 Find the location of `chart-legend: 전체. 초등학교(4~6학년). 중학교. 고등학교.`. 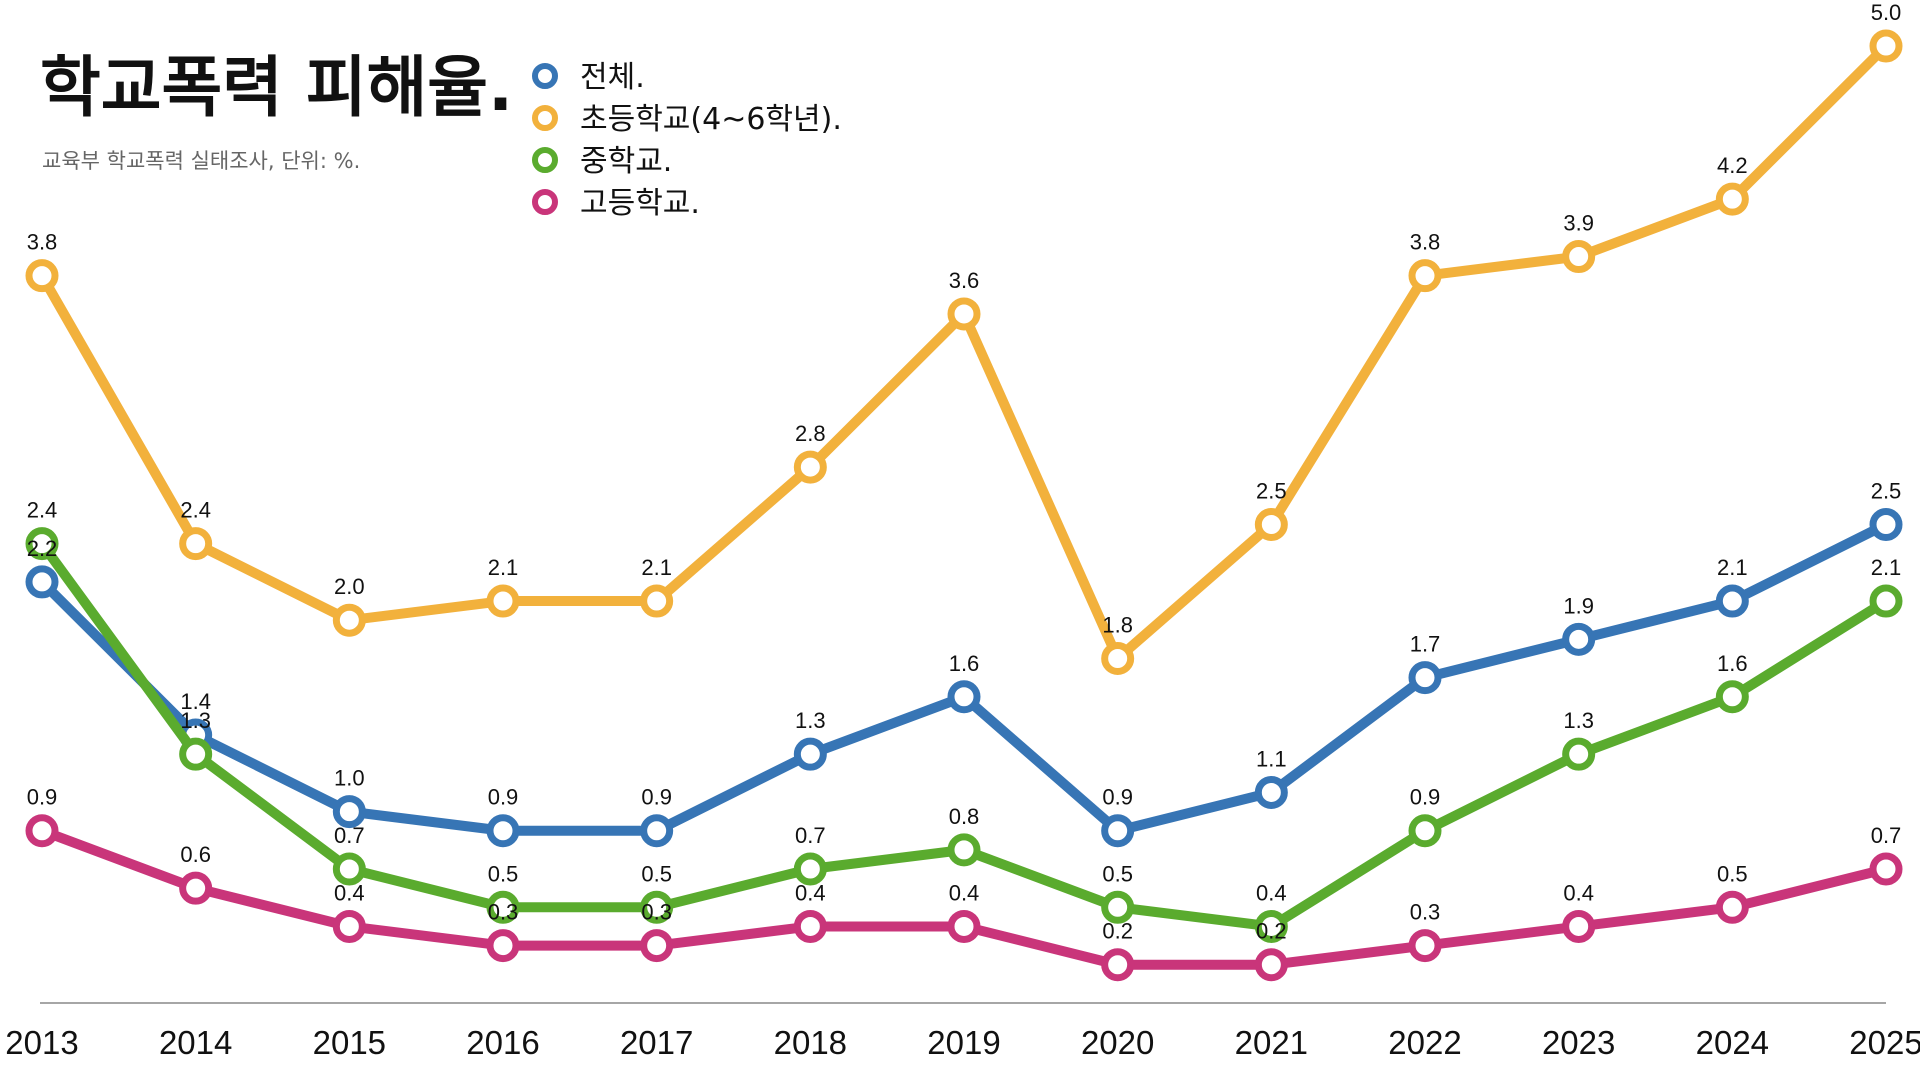

chart-legend: 전체. 초등학교(4~6학년). 중학교. 고등학교. is located at coordinates (687, 140).